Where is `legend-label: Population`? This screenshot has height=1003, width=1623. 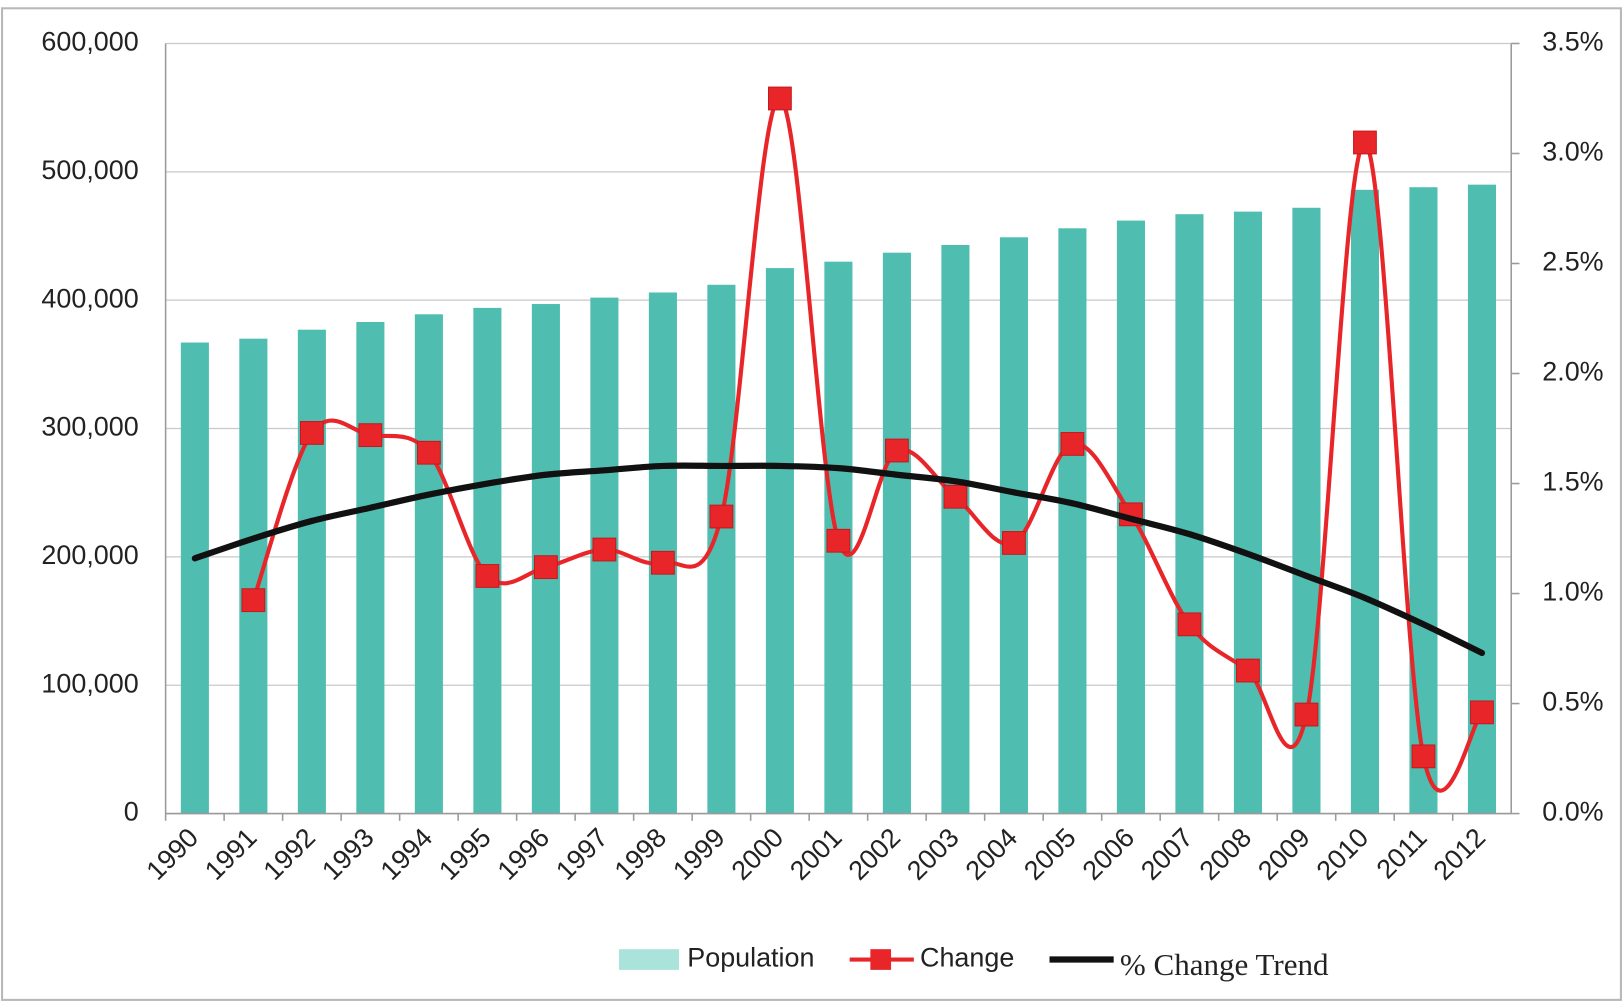 legend-label: Population is located at coordinates (750, 958).